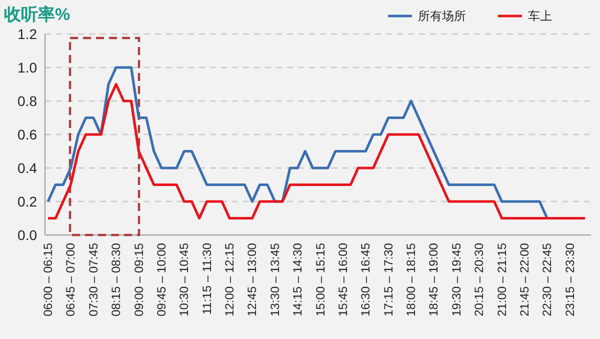  What do you see at coordinates (365, 279) in the screenshot?
I see `x-tick-label: 16:30 – 16:45` at bounding box center [365, 279].